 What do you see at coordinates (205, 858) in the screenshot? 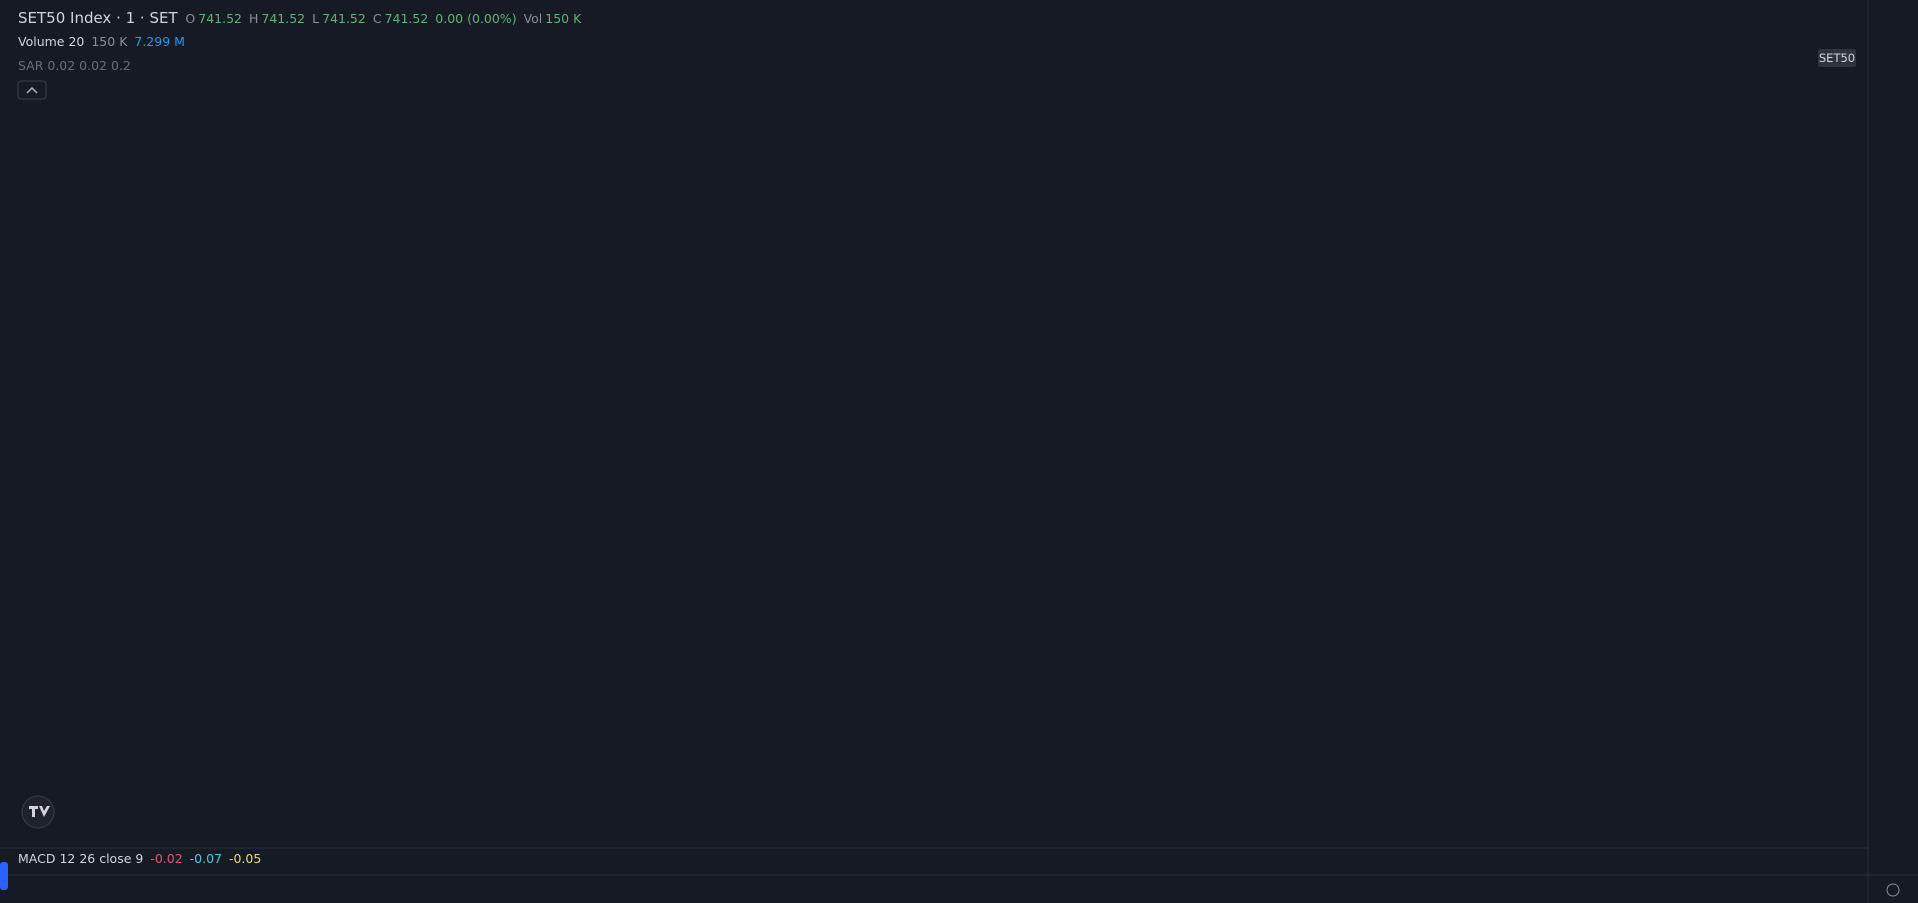
I see `macd-signal: -0.07` at bounding box center [205, 858].